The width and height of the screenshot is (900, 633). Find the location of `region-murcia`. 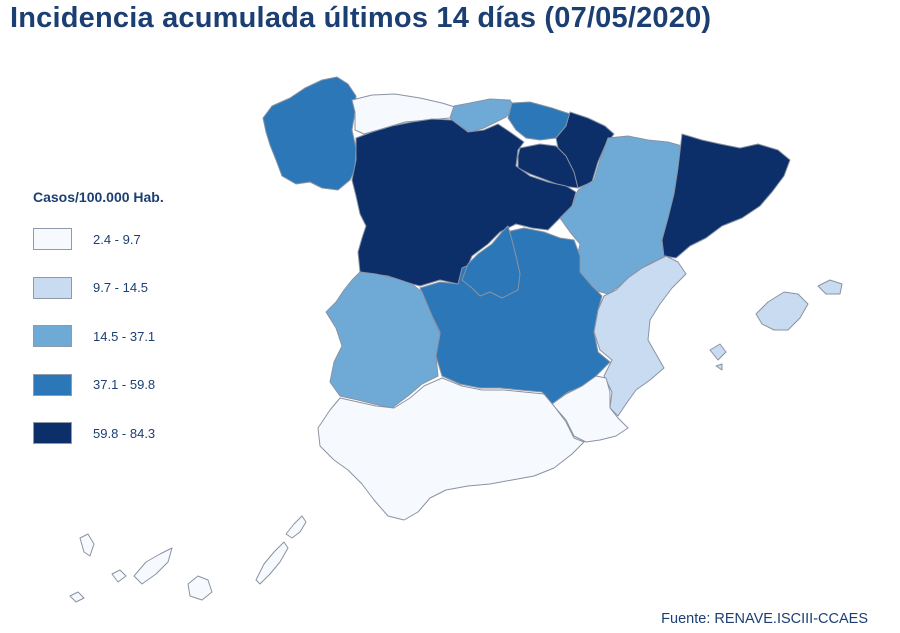

region-murcia is located at coordinates (590, 409).